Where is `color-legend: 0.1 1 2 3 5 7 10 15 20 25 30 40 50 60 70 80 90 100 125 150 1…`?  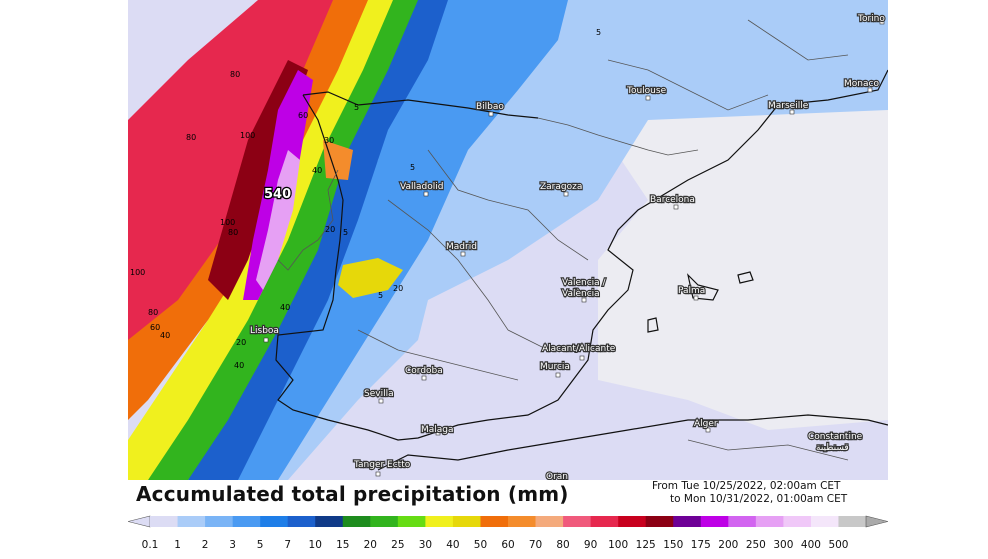 color-legend: 0.1 1 2 3 5 7 10 15 20 25 30 40 50 60 70 80 90 100 125 150 1… is located at coordinates (508, 533).